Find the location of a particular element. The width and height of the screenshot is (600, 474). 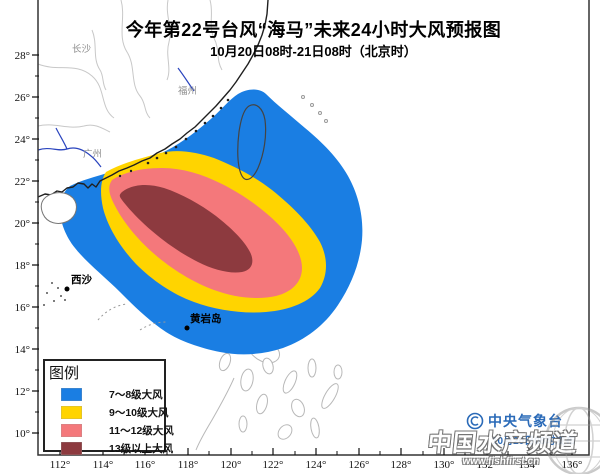

city-label-changsha: 长沙 is located at coordinates (82, 49).